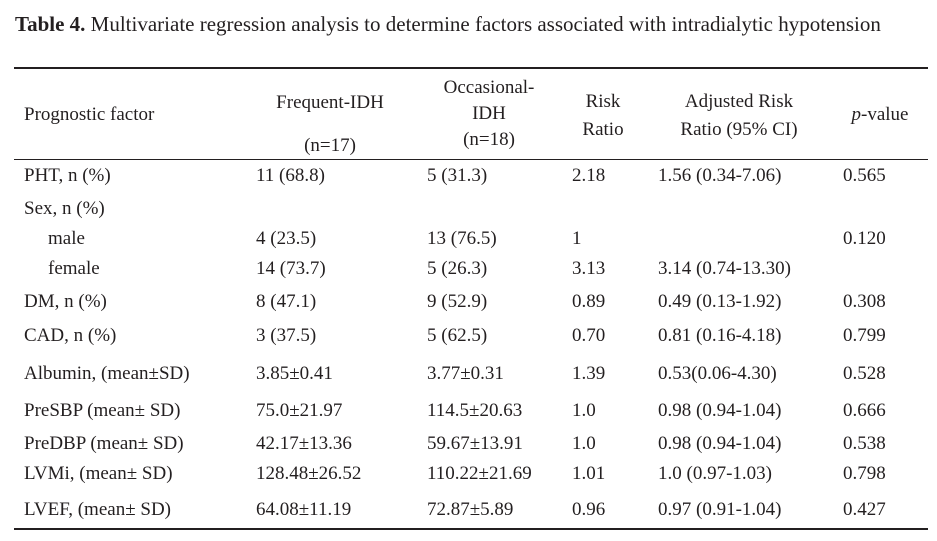 The height and width of the screenshot is (541, 937). Describe the element at coordinates (66, 238) in the screenshot. I see `cell-factor: male` at that location.